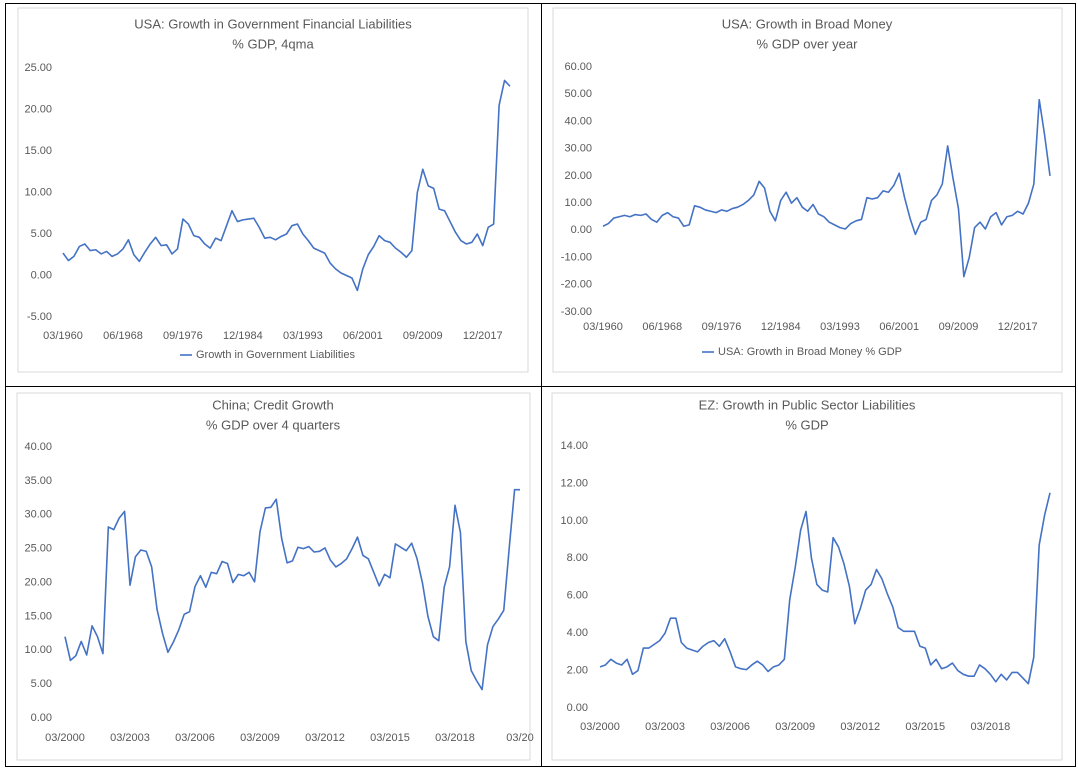 This screenshot has height=771, width=1078. I want to click on y-tick-label: 12.00, so click(574, 483).